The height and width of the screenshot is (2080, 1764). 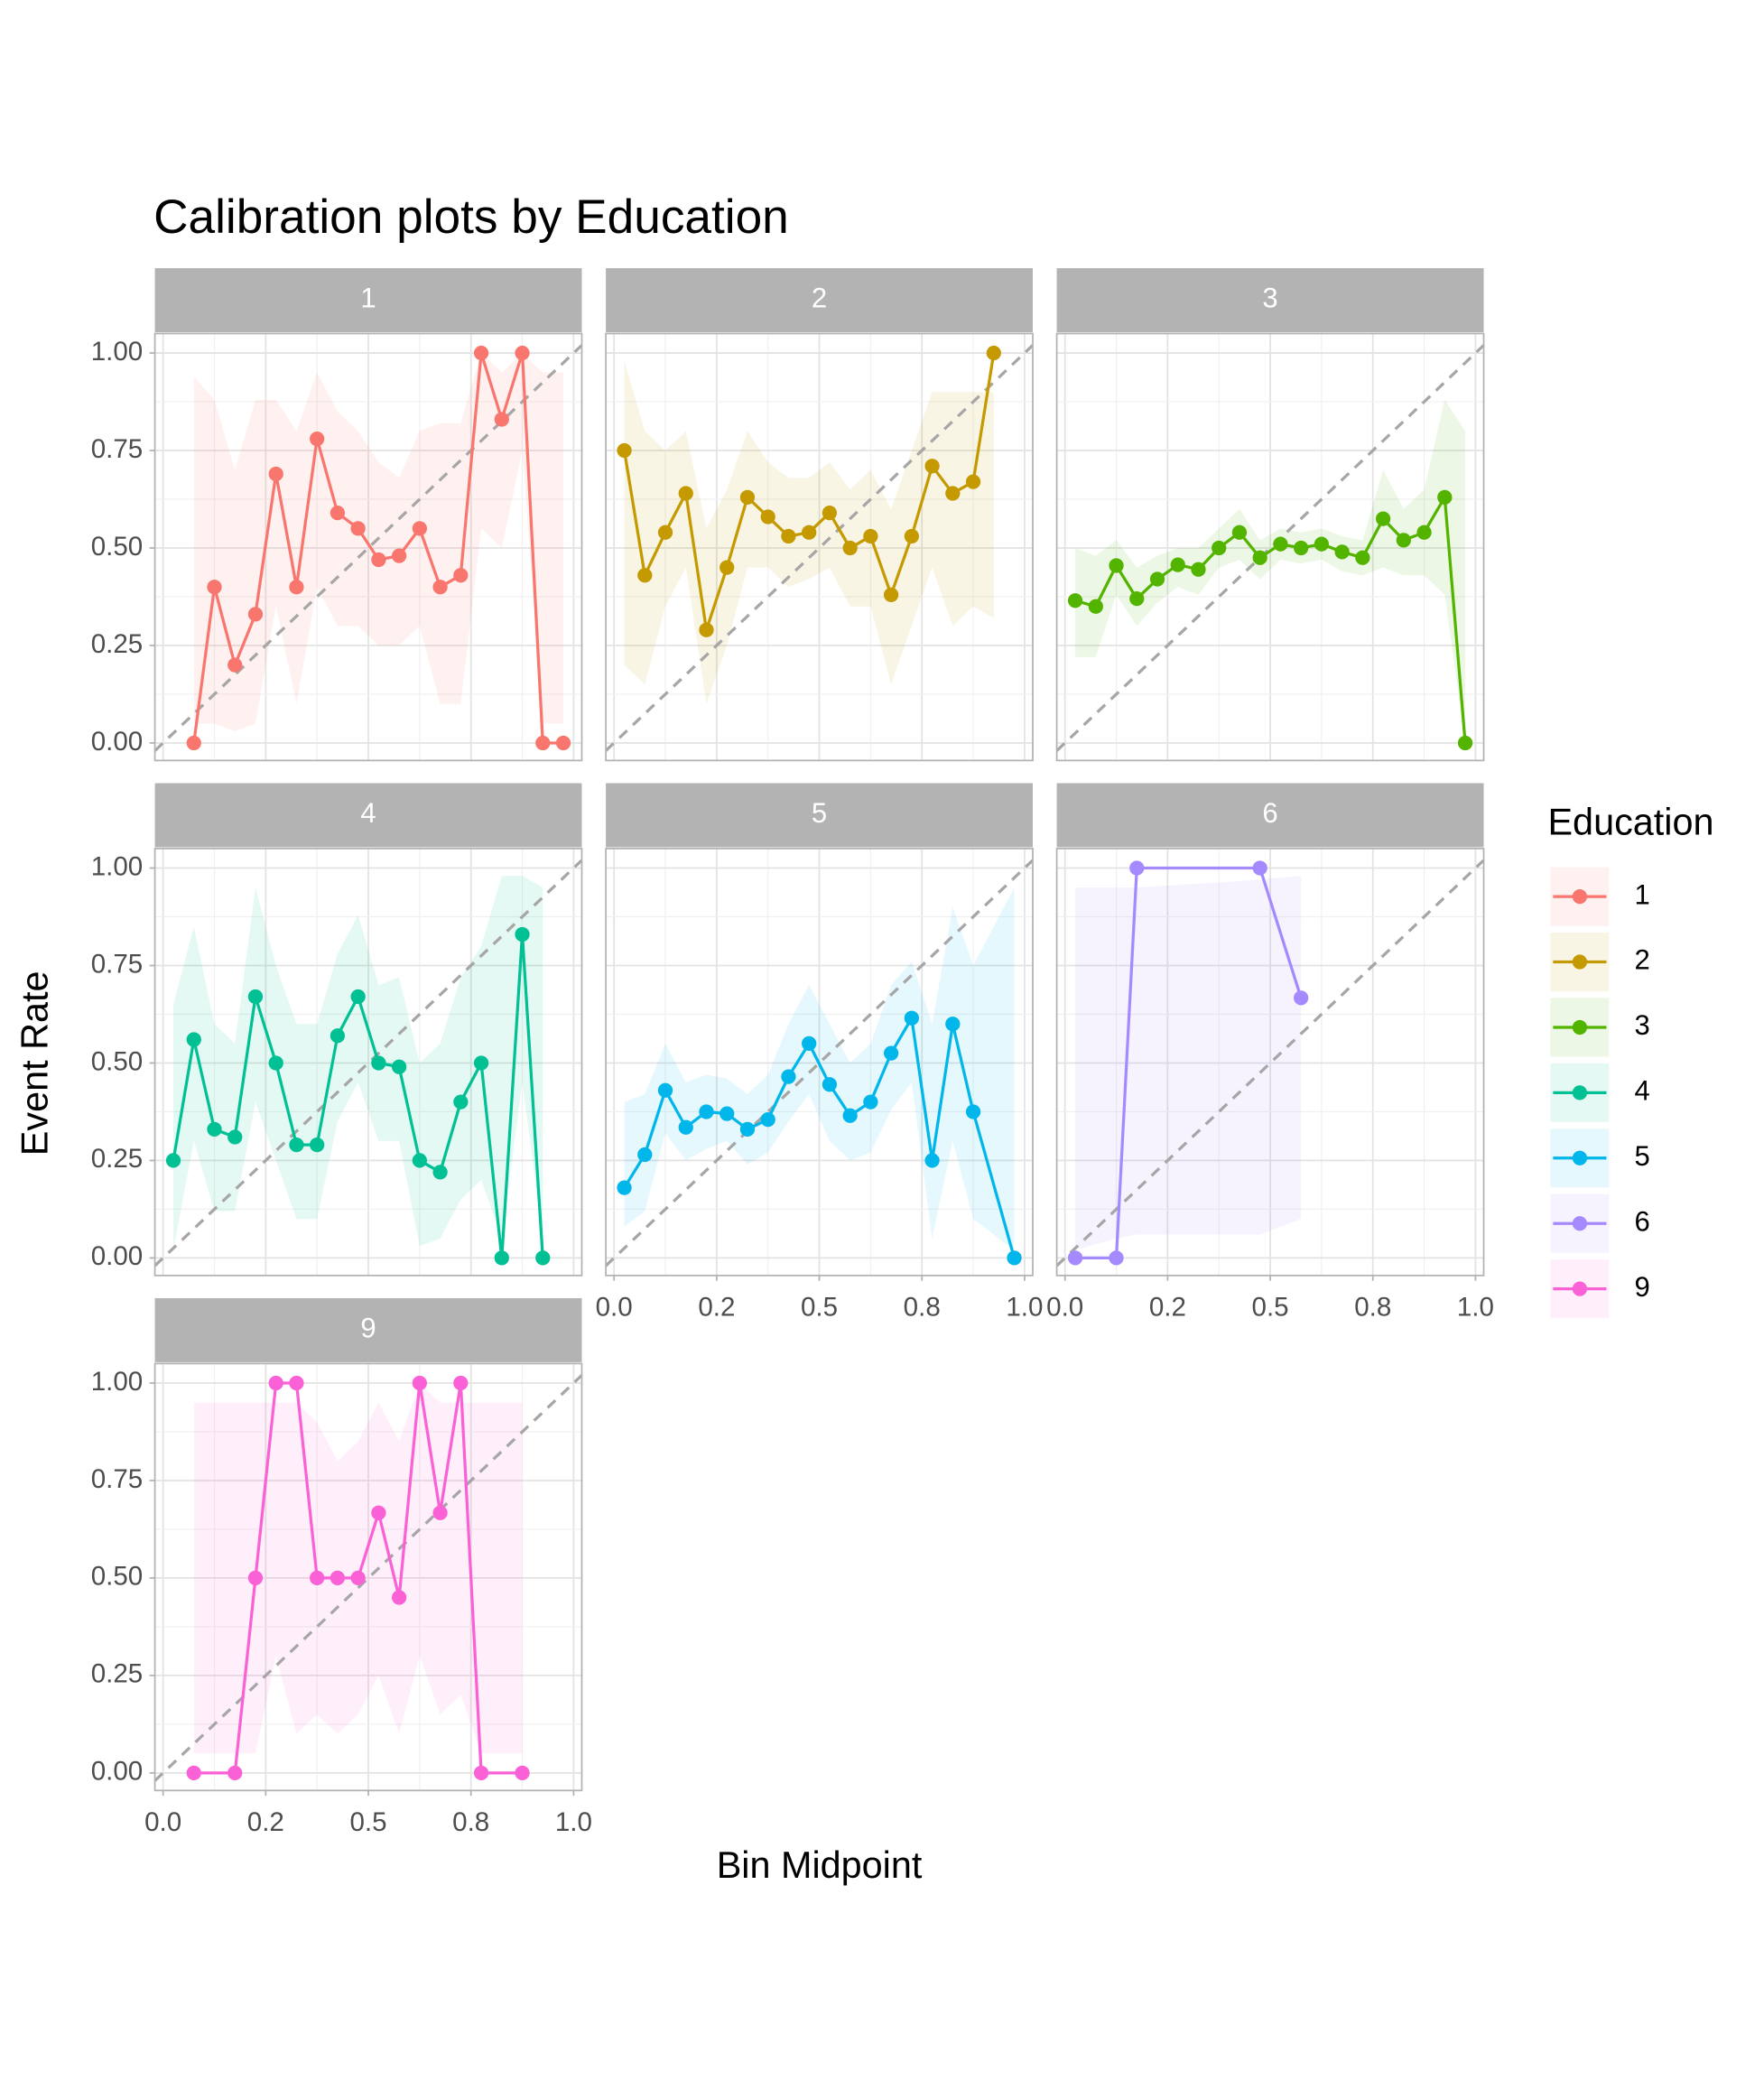 What do you see at coordinates (1270, 816) in the screenshot?
I see `strip` at bounding box center [1270, 816].